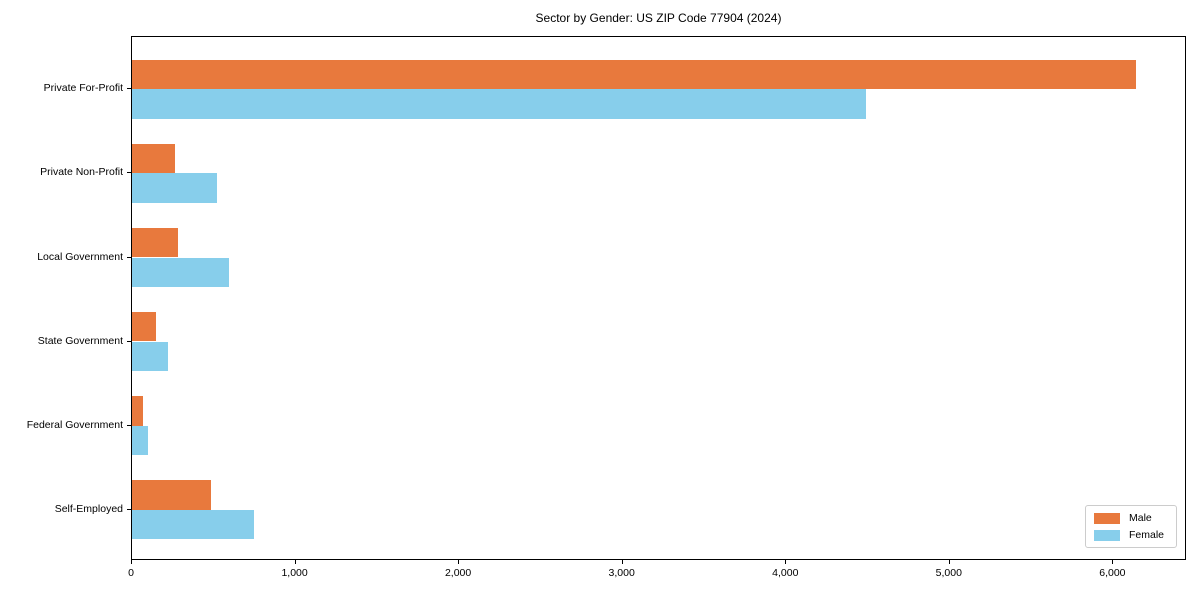 Image resolution: width=1200 pixels, height=600 pixels. I want to click on bar-female-self-employed, so click(193, 524).